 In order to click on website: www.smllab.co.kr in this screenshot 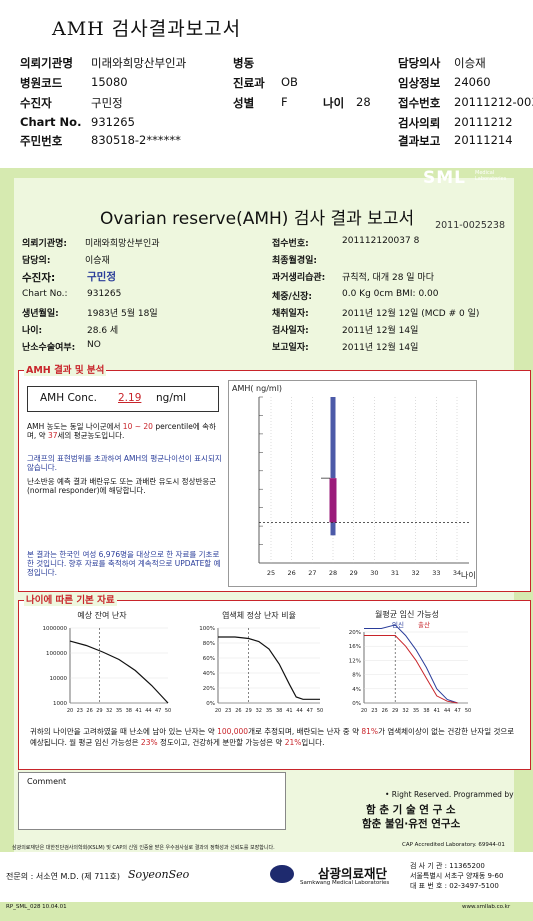, I will do `click(486, 907)`.